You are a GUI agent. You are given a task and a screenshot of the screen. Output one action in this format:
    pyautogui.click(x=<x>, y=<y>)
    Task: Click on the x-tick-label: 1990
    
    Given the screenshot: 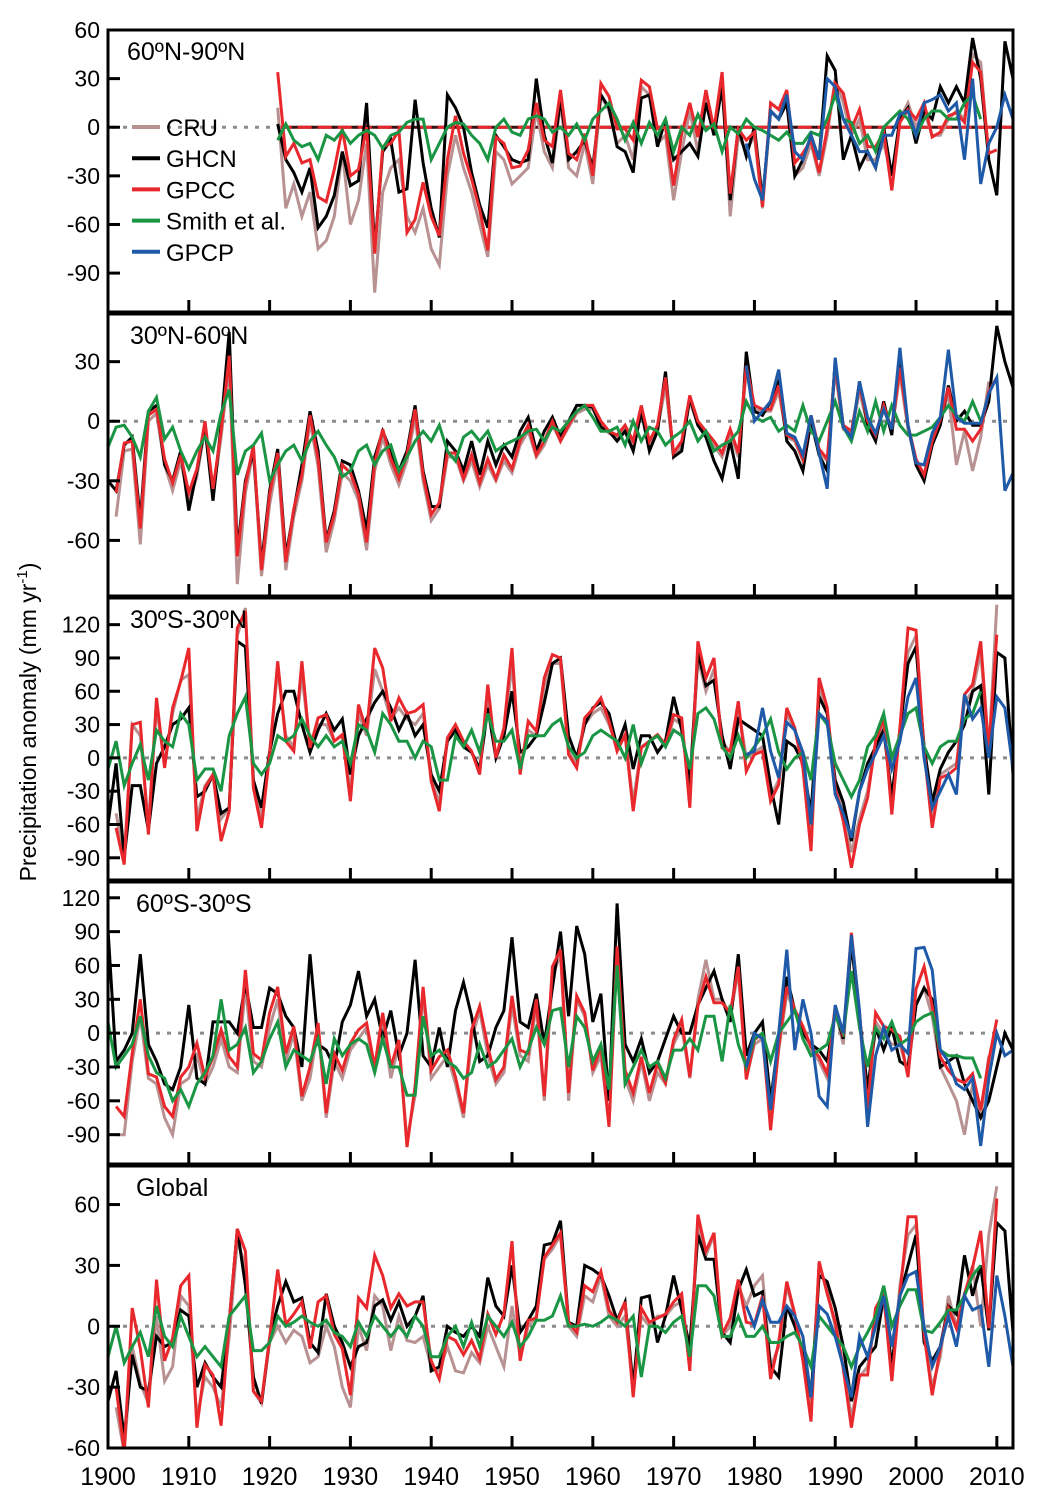 What is the action you would take?
    pyautogui.click(x=835, y=1477)
    